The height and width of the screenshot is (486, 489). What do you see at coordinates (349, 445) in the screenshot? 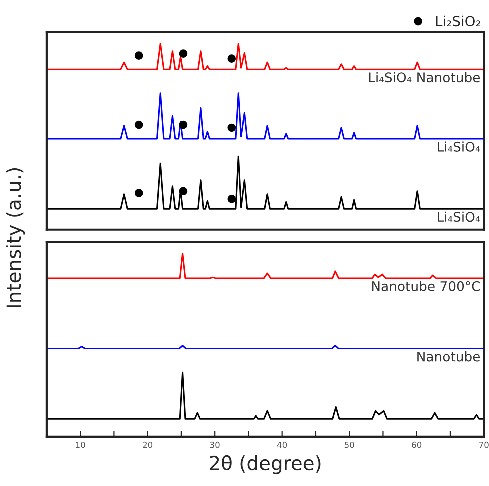
I see `x-tick-label: 50` at bounding box center [349, 445].